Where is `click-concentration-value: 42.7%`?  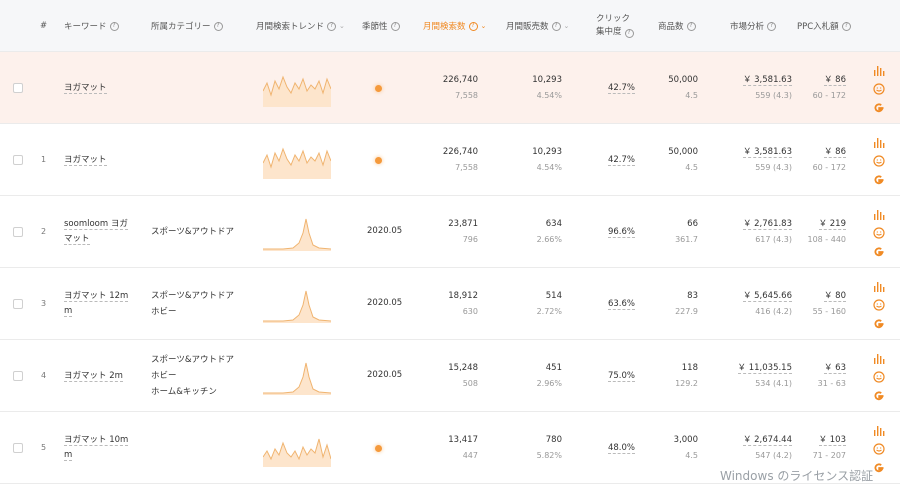
click-concentration-value: 42.7% is located at coordinates (621, 88).